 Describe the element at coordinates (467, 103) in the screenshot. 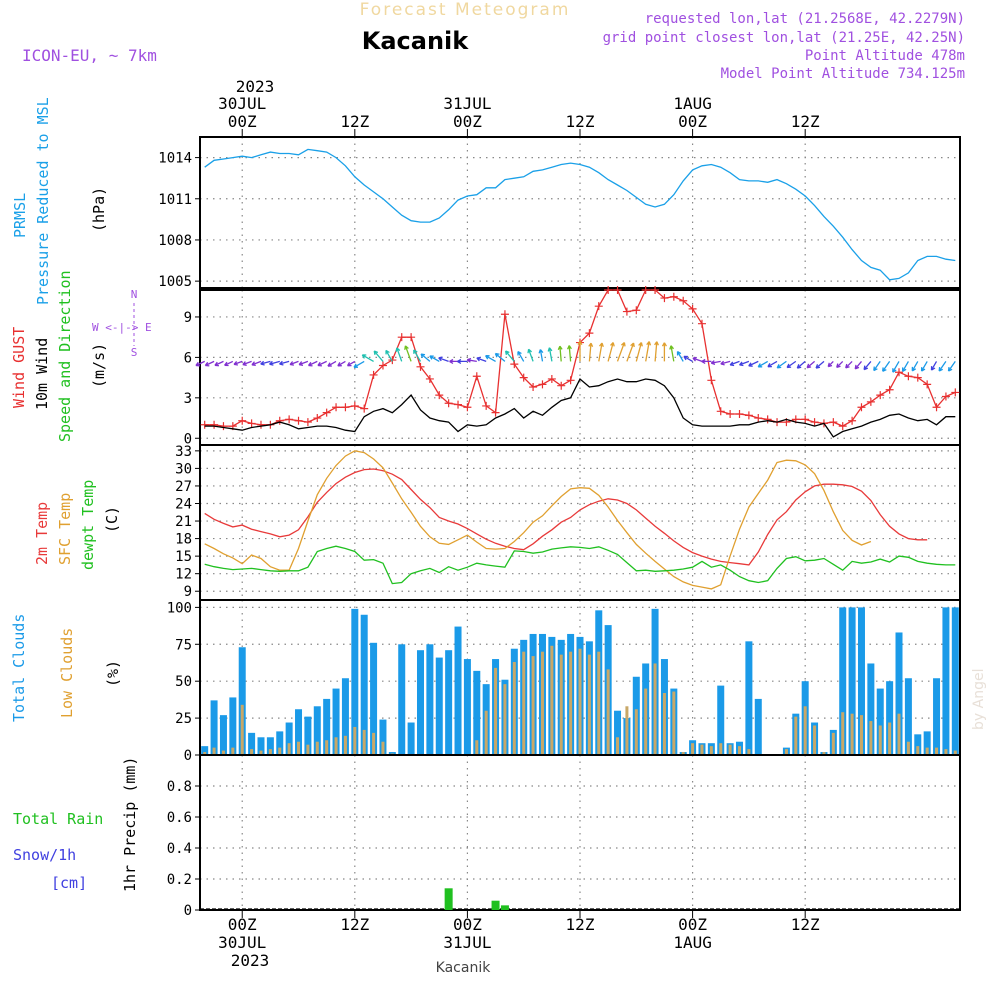

I see `top-date-label: 31JUL` at that location.